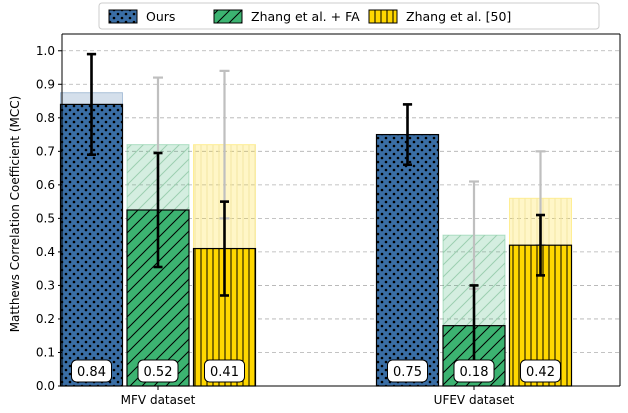  Describe the element at coordinates (316, 371) in the screenshot. I see `value-labels: 0.84 0.75 0.52 0.18 0.41 0.42` at that location.